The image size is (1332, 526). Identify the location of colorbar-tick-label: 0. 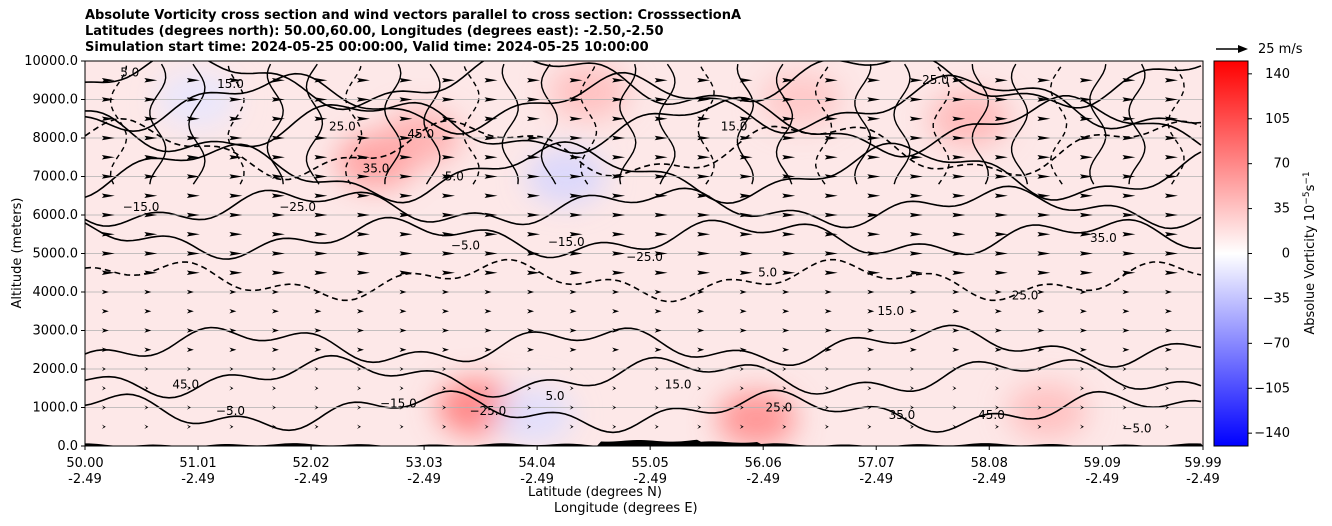
(1286, 254).